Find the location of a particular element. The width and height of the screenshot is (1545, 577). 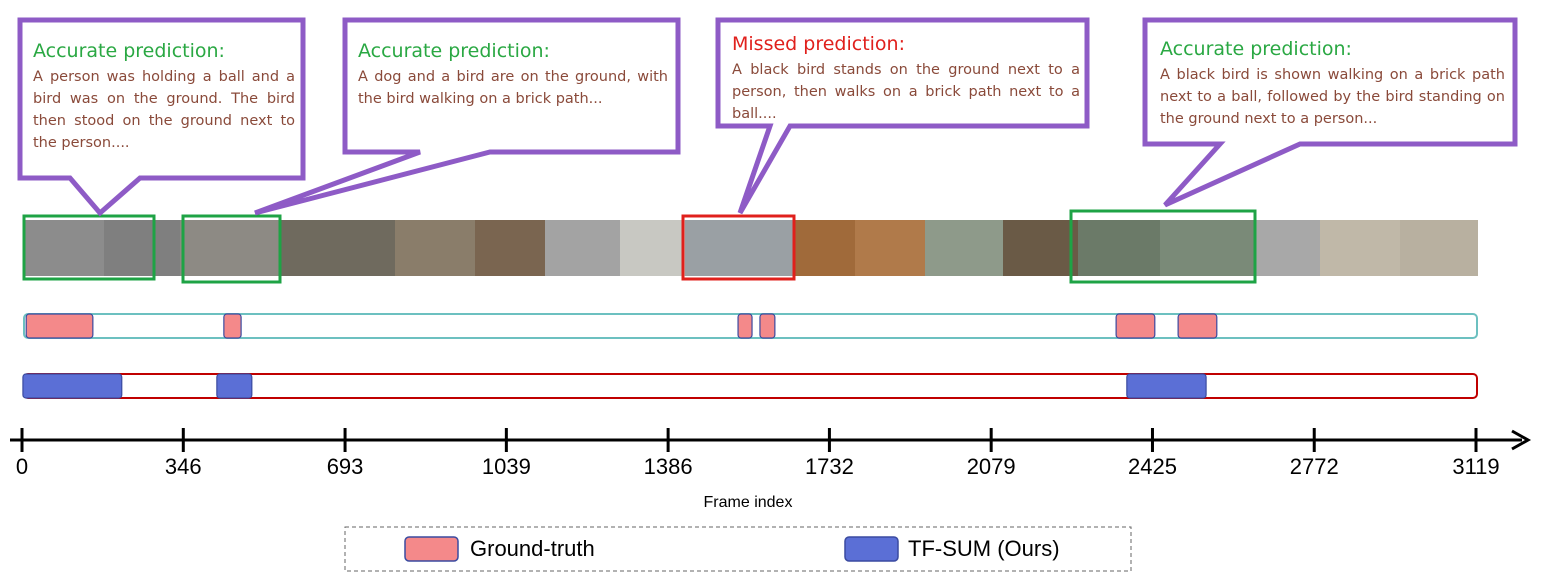

x-tick-label: 2425 is located at coordinates (1152, 466).